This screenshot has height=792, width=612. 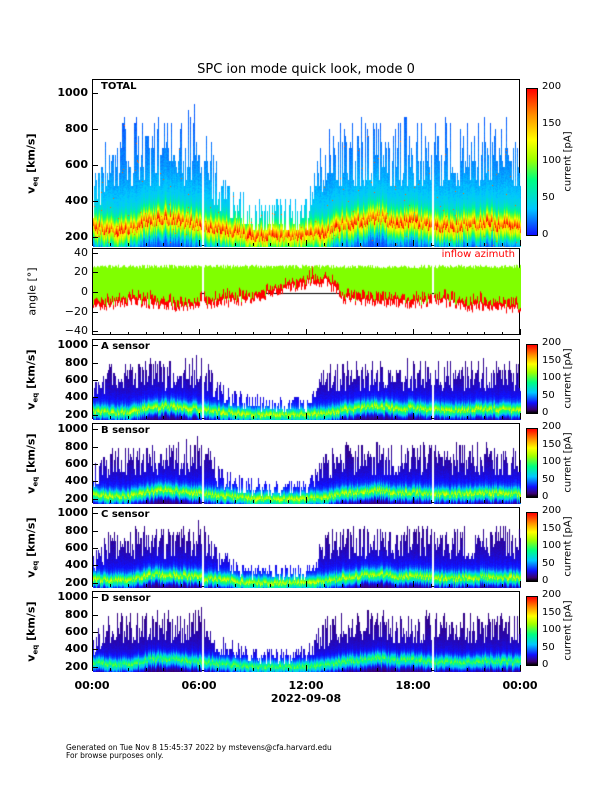 What do you see at coordinates (307, 163) in the screenshot?
I see `spectrogram-canvas` at bounding box center [307, 163].